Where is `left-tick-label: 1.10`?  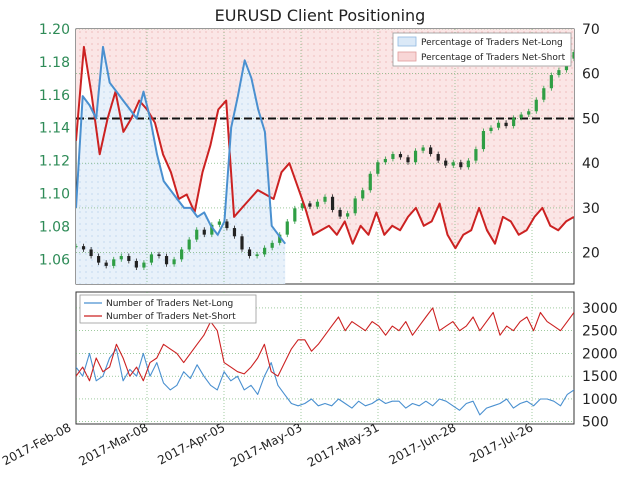
left-tick-label: 1.10 is located at coordinates (54, 195).